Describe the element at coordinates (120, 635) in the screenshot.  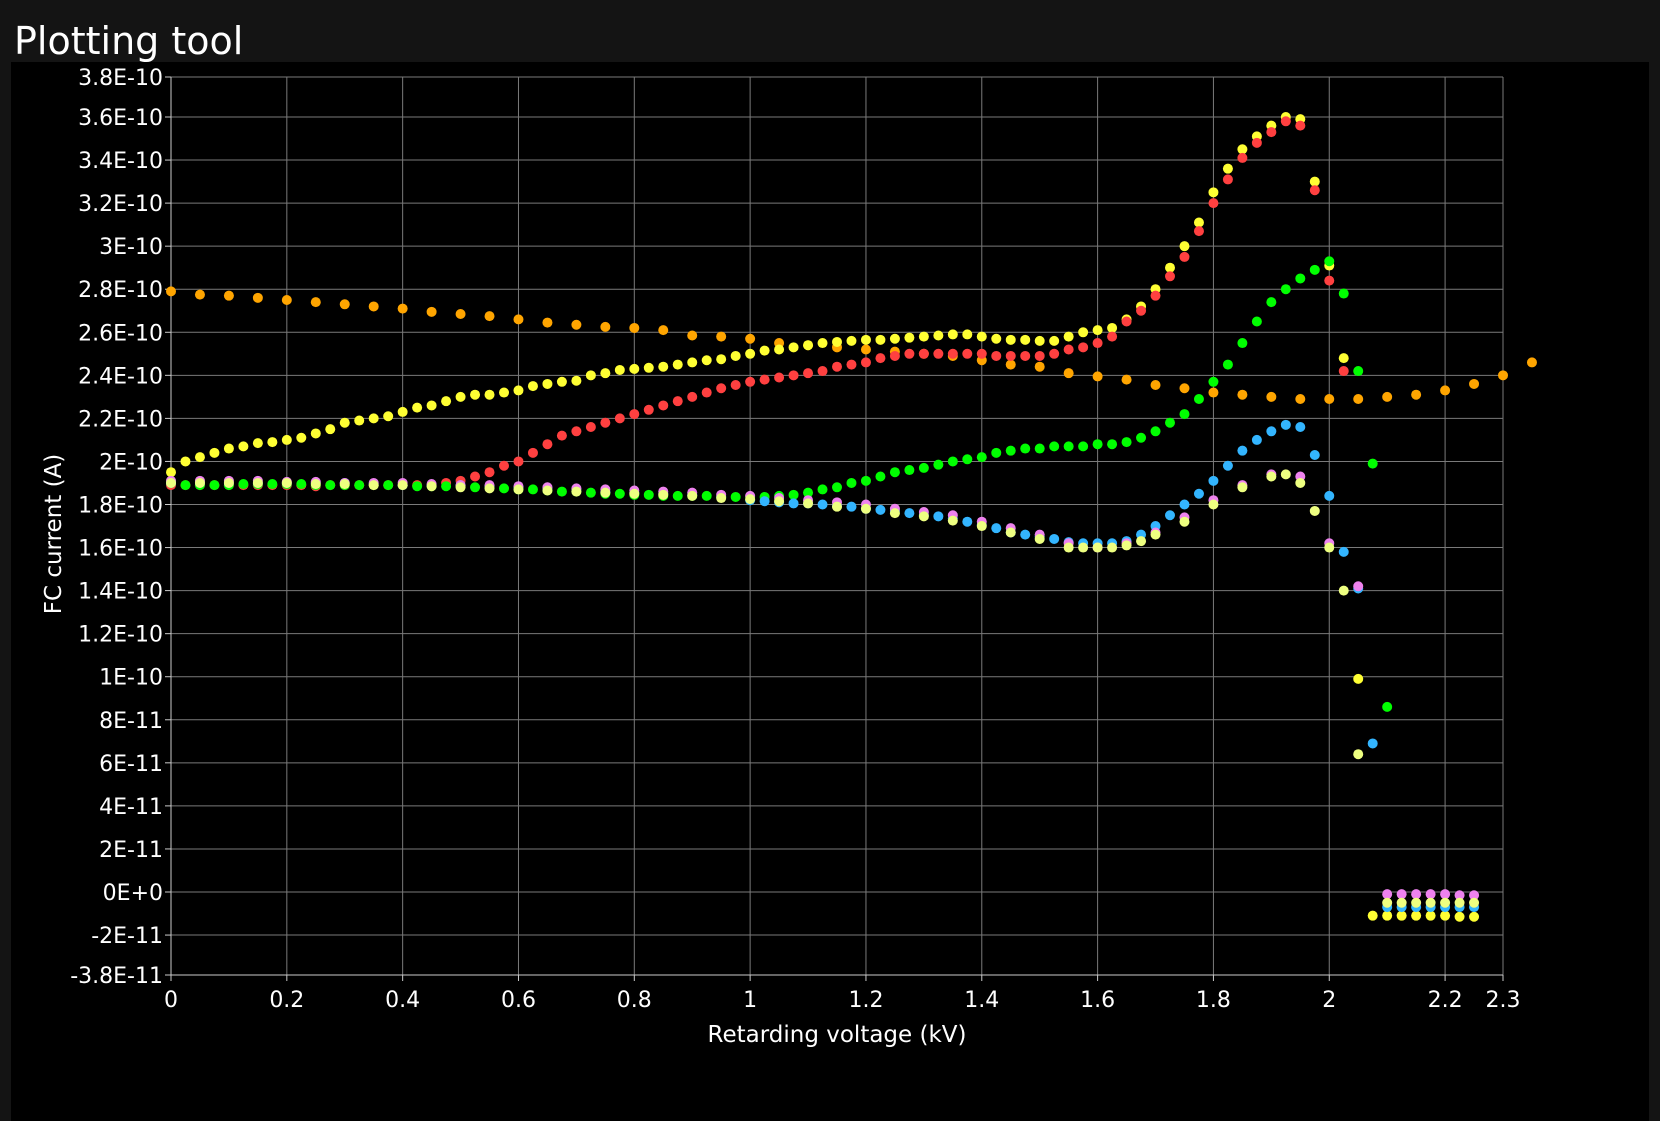
I see `y-tick-label: 1.2E-10` at that location.